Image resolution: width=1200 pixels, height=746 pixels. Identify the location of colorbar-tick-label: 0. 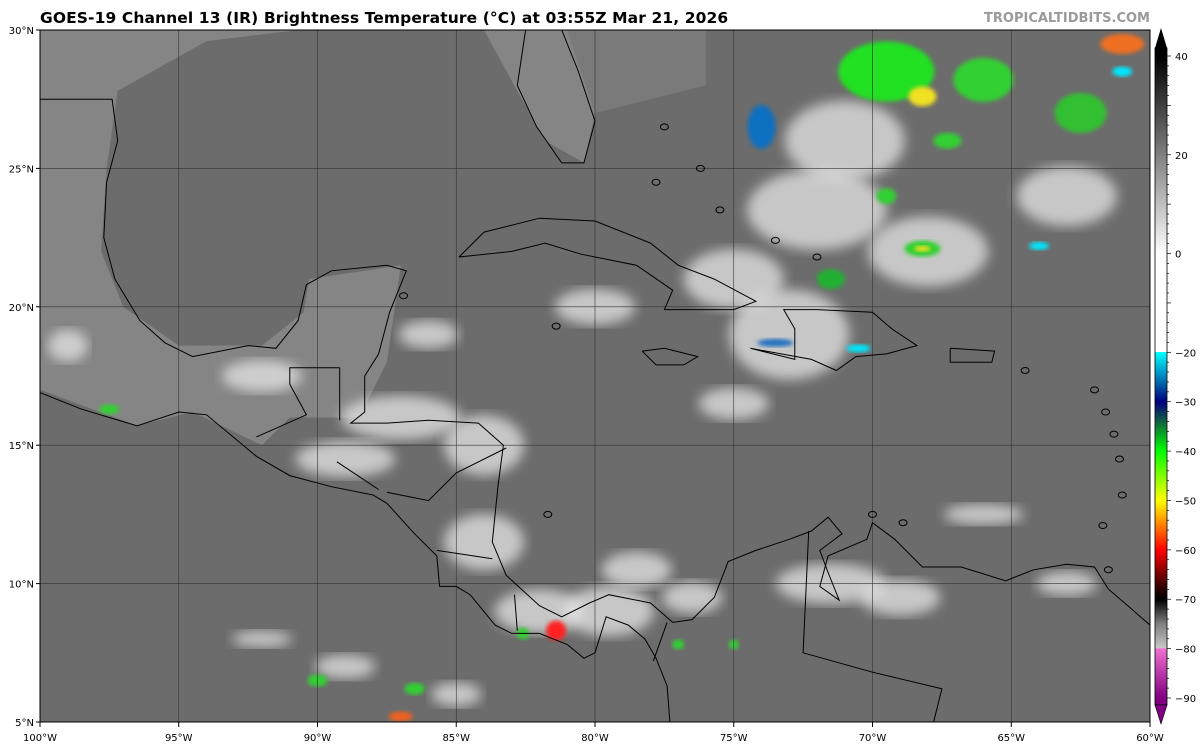
(1178, 255).